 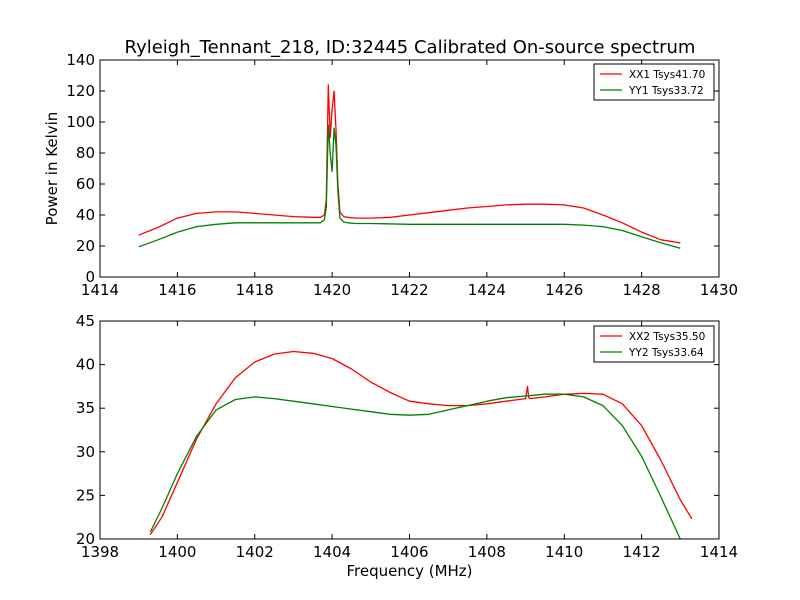 What do you see at coordinates (85, 495) in the screenshot?
I see `y-tick-label: 25` at bounding box center [85, 495].